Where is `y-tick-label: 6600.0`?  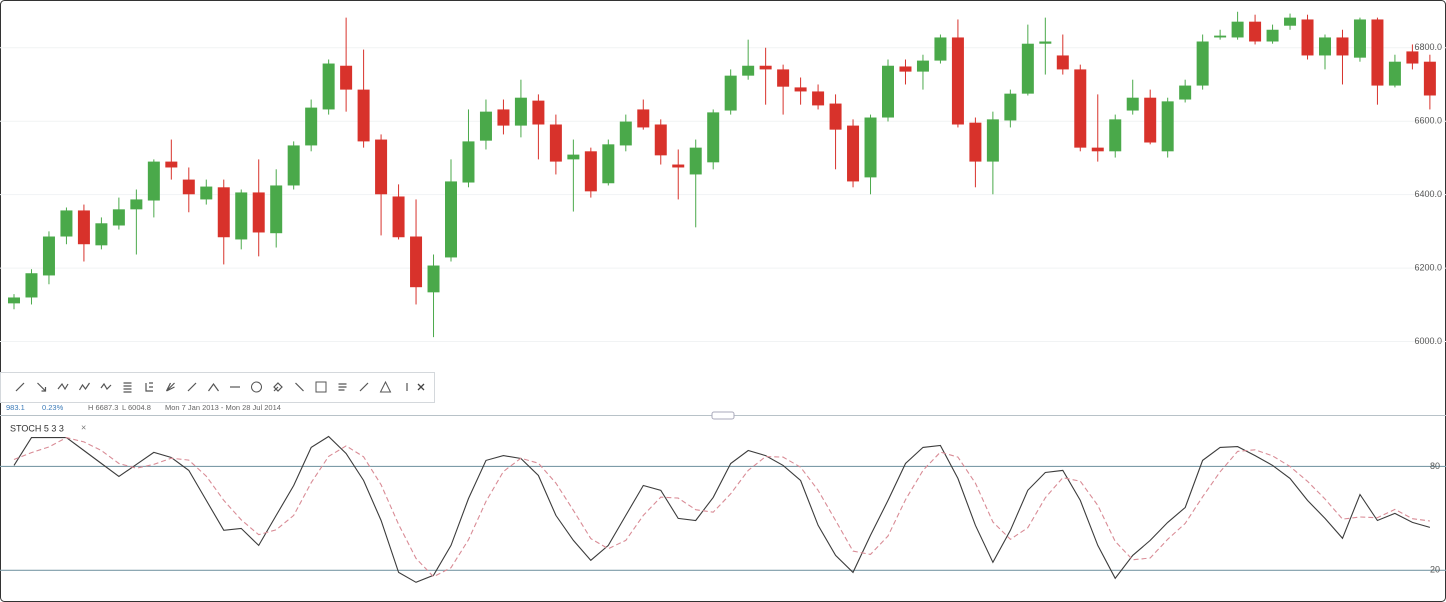
y-tick-label: 6600.0 is located at coordinates (1428, 121).